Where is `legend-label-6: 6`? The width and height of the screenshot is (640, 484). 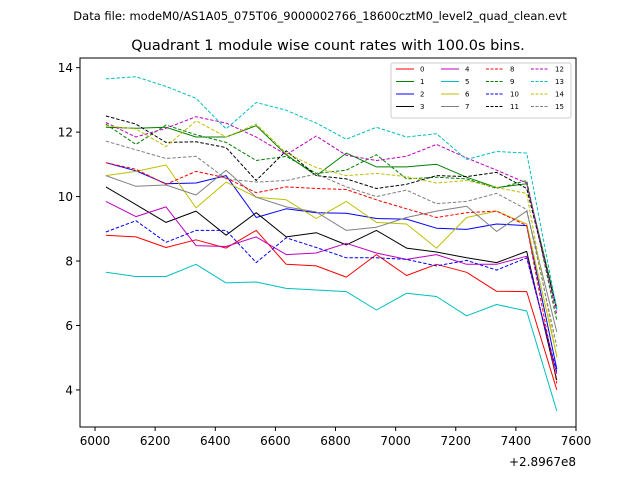 legend-label-6: 6 is located at coordinates (467, 95).